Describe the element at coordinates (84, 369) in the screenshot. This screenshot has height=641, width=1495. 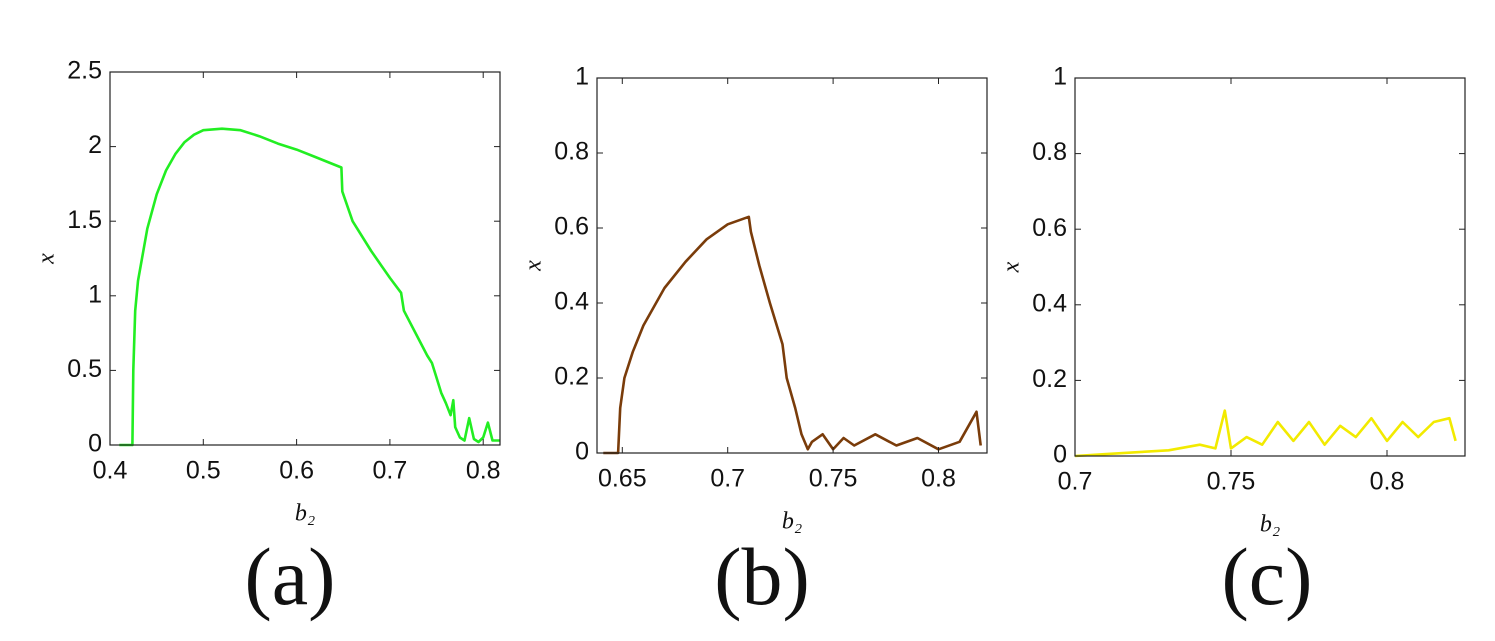
I see `y-tick-label: 0.5` at that location.